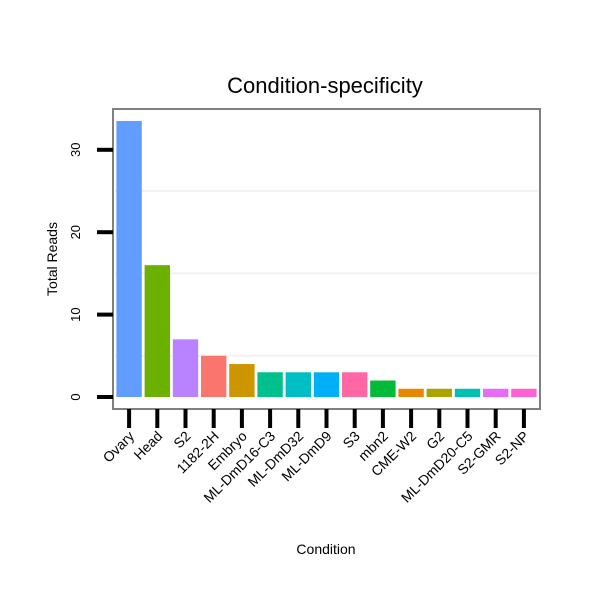  Describe the element at coordinates (326, 384) in the screenshot. I see `bar-ML-DmD9` at that location.